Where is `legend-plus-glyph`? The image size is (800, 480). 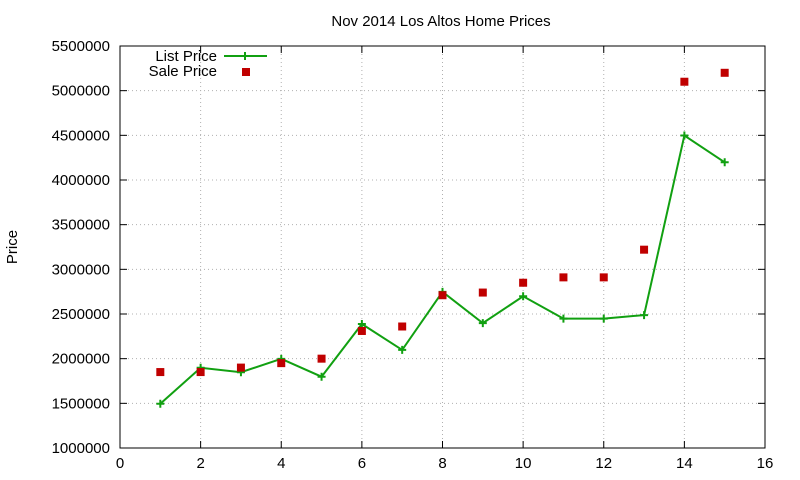 legend-plus-glyph is located at coordinates (245, 56).